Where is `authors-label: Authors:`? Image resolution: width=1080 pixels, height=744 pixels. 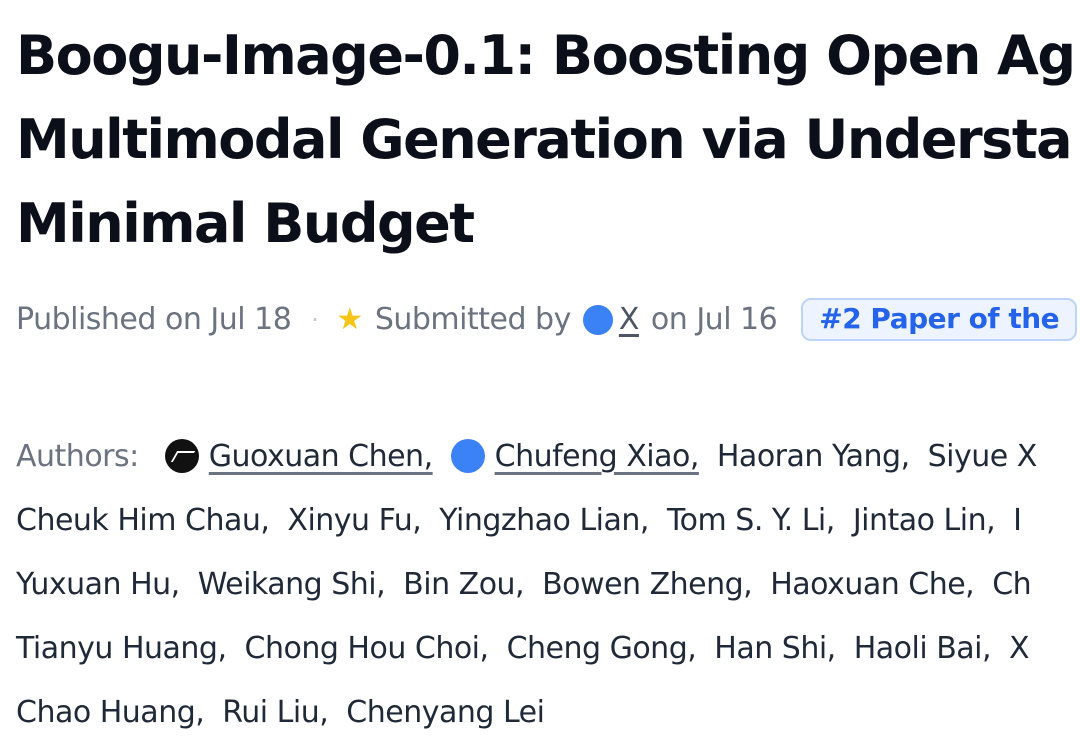 authors-label: Authors: is located at coordinates (77, 456).